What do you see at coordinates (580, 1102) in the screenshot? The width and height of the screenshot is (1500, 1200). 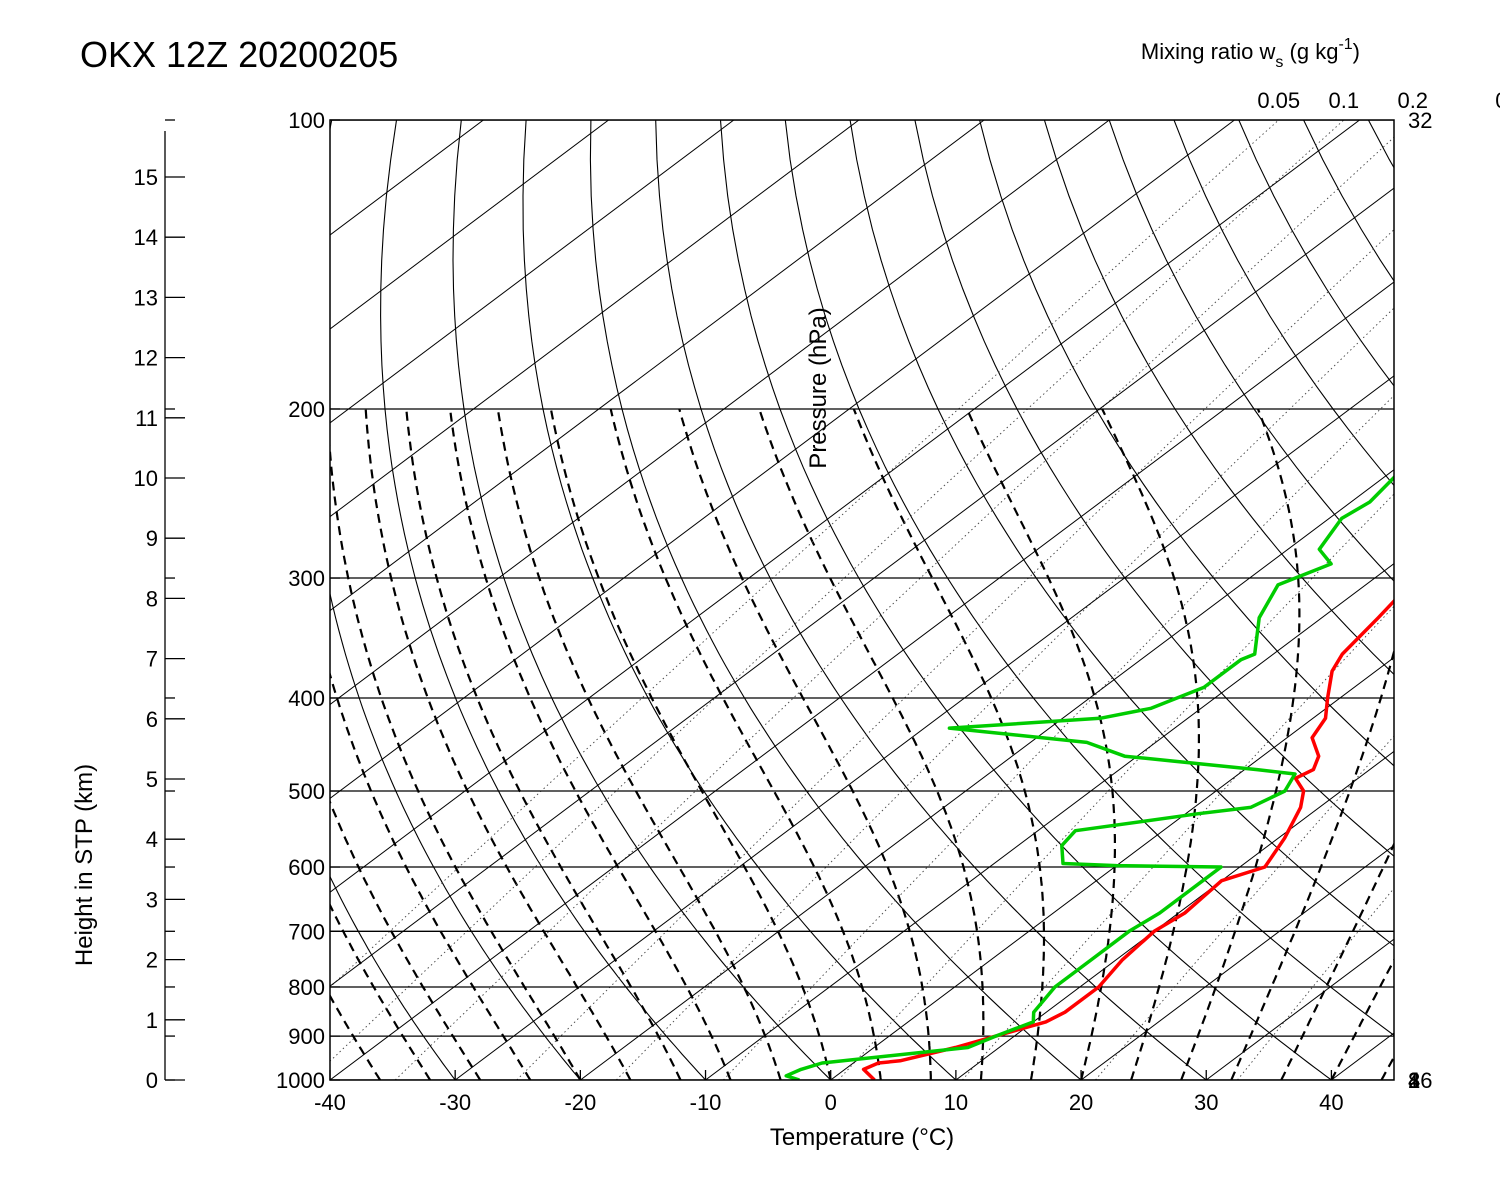 I see `temperature-tick-label: -20` at bounding box center [580, 1102].